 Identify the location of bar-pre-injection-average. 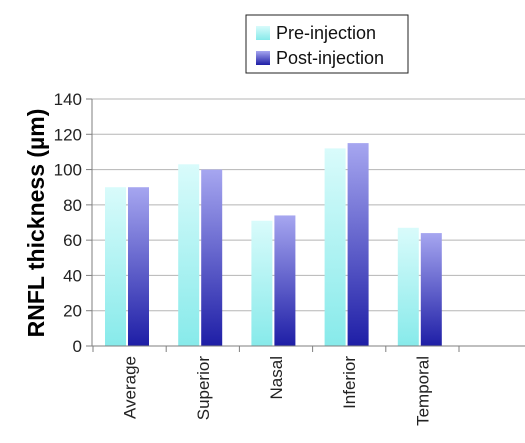
(115, 266).